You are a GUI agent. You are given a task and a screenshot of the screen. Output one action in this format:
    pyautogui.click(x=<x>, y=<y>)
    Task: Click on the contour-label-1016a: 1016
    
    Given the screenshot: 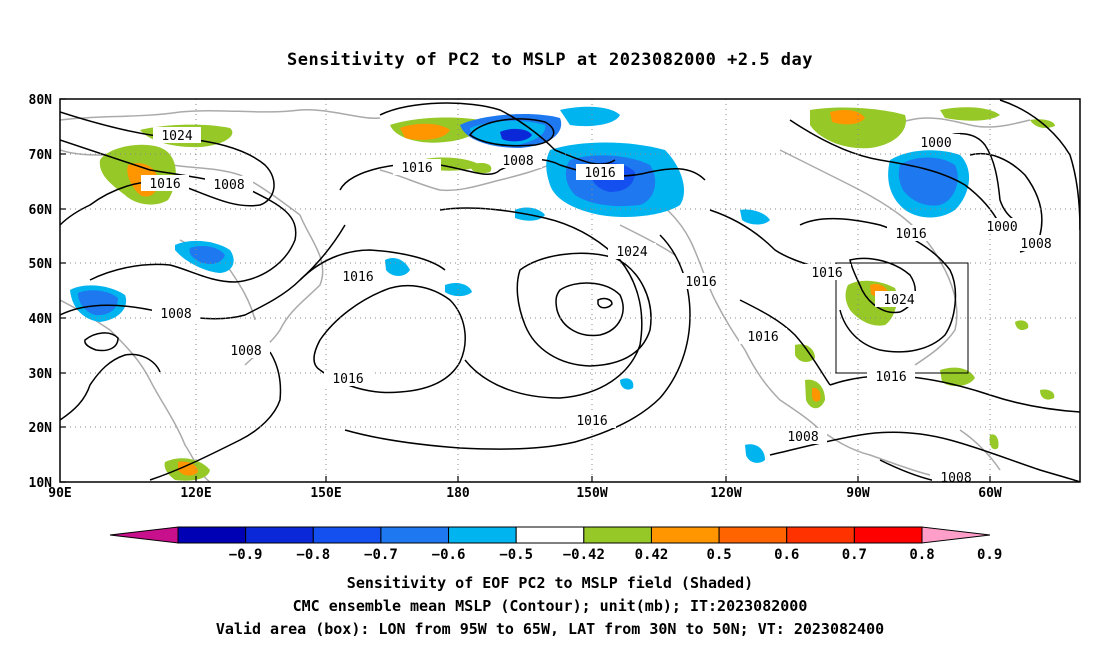 What is the action you would take?
    pyautogui.click(x=165, y=183)
    